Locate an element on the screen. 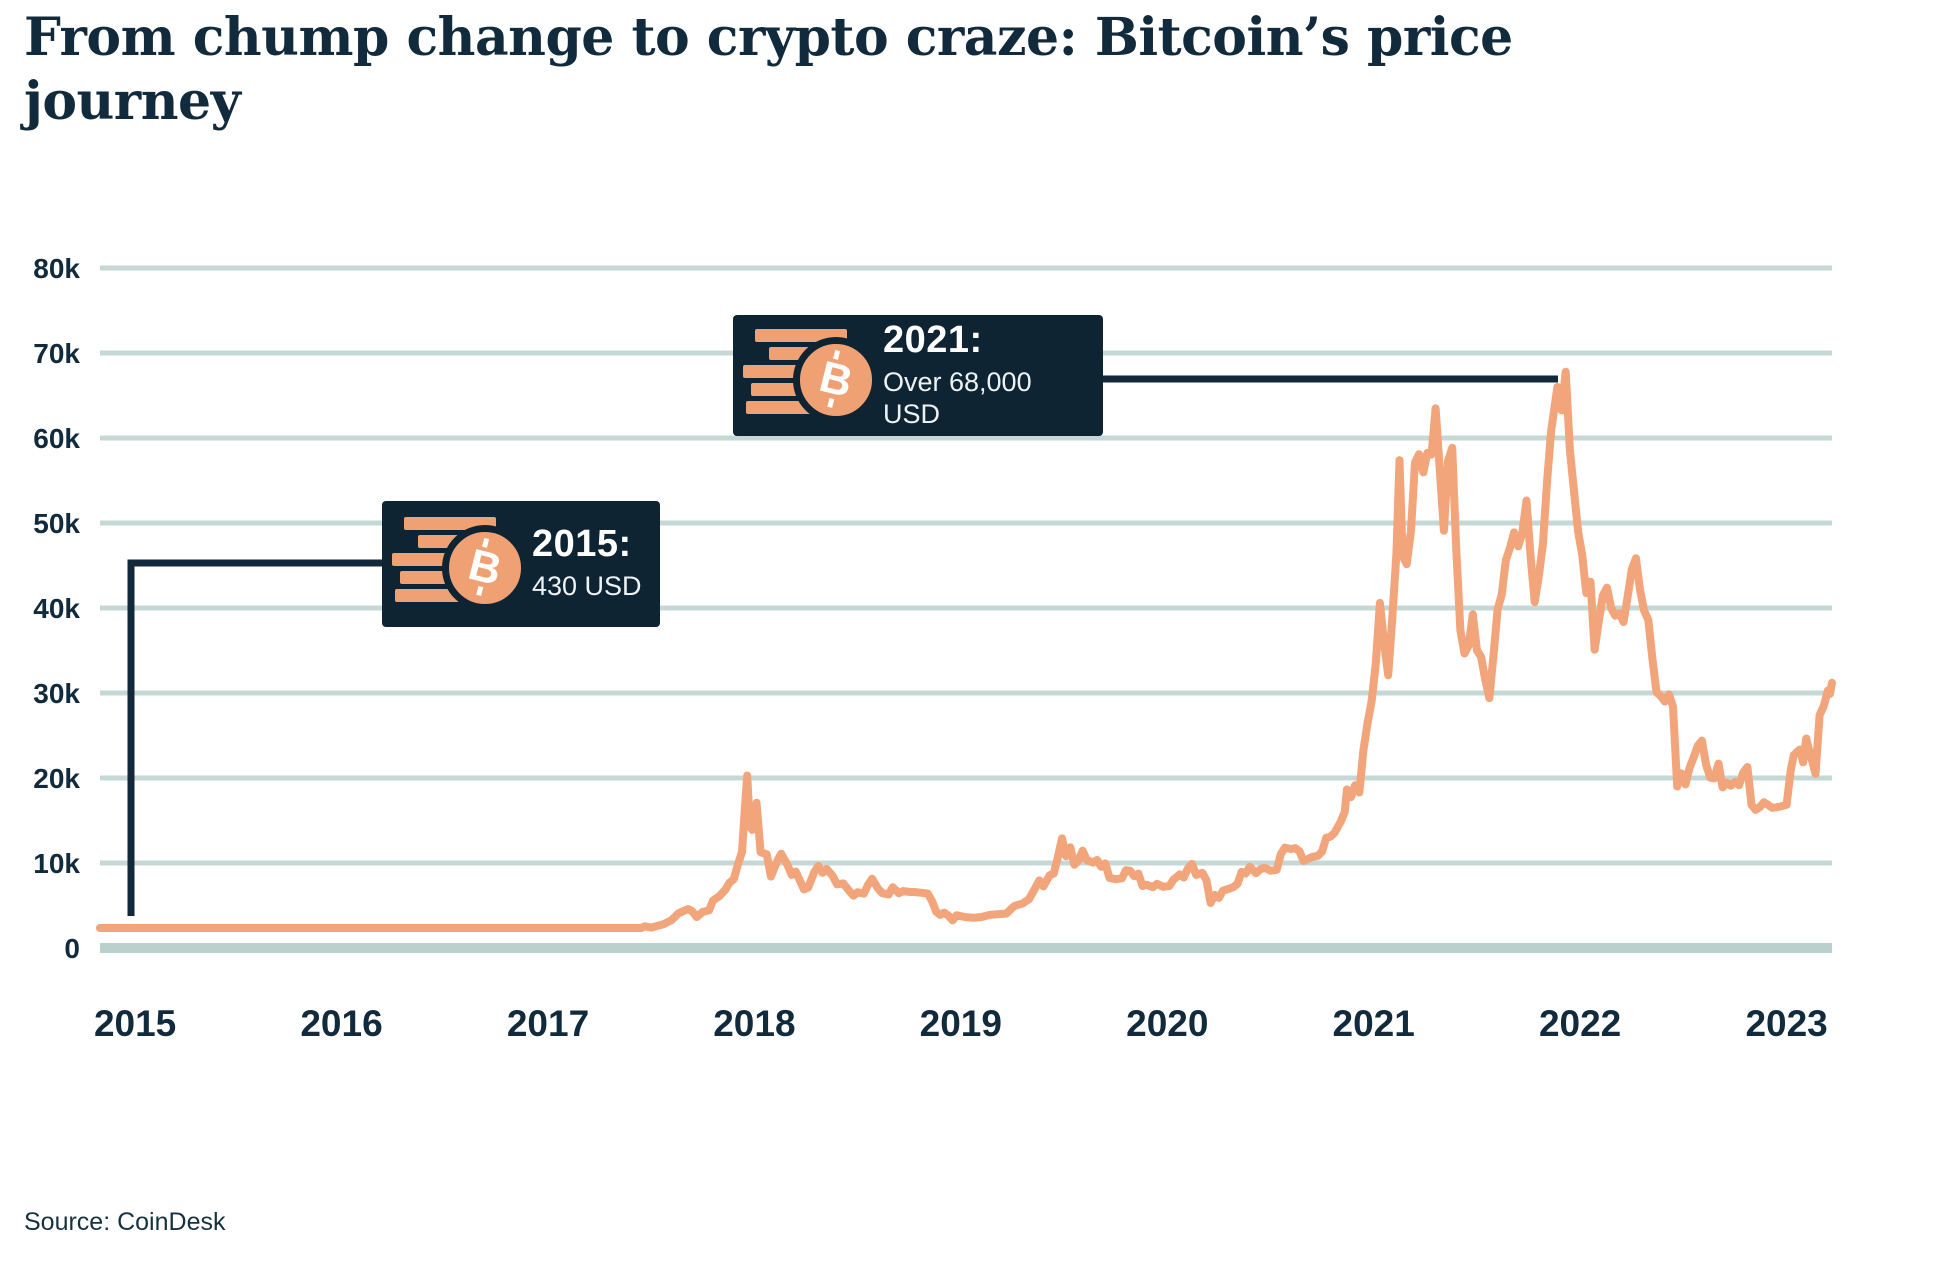  annotation-2021-text: 2021: Over 68,000 USD is located at coordinates (987, 374).